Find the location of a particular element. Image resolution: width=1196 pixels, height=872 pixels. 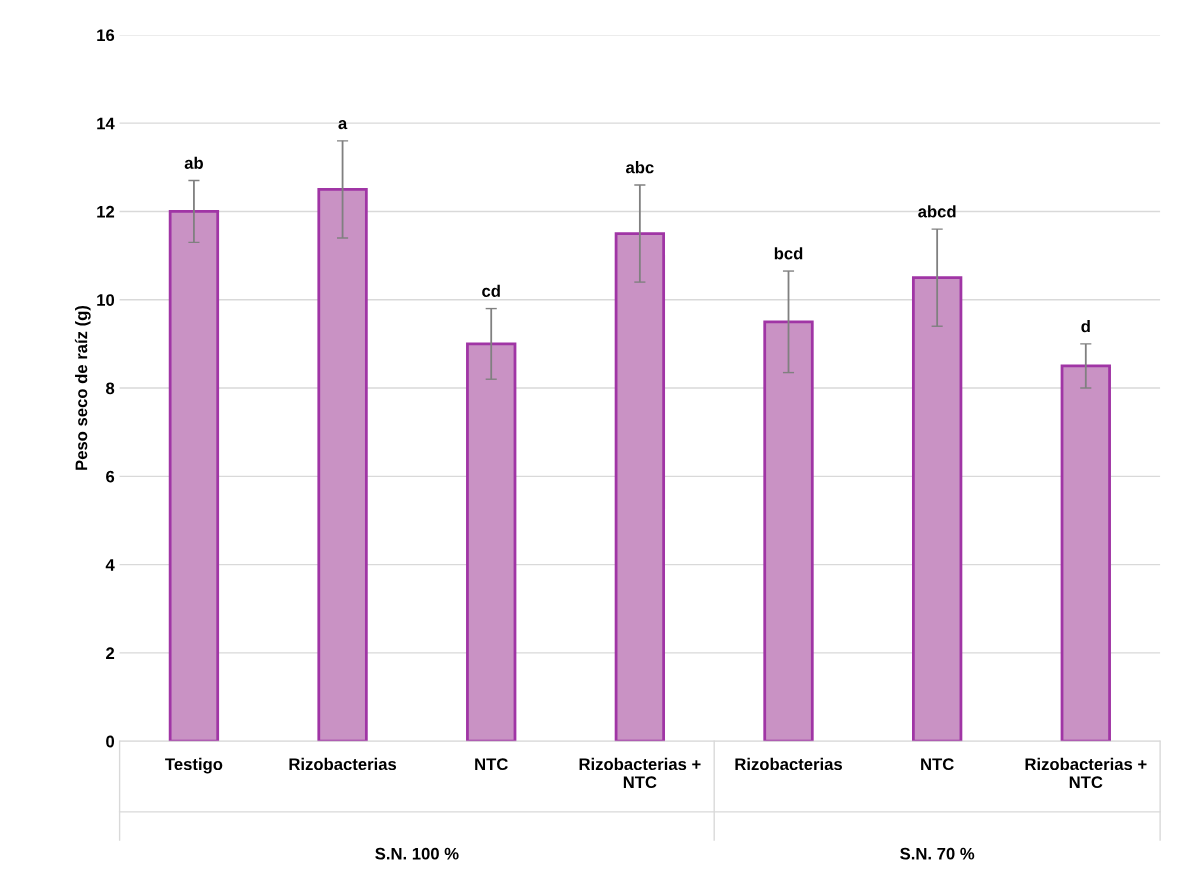

y-tick-label: 14 is located at coordinates (106, 123).